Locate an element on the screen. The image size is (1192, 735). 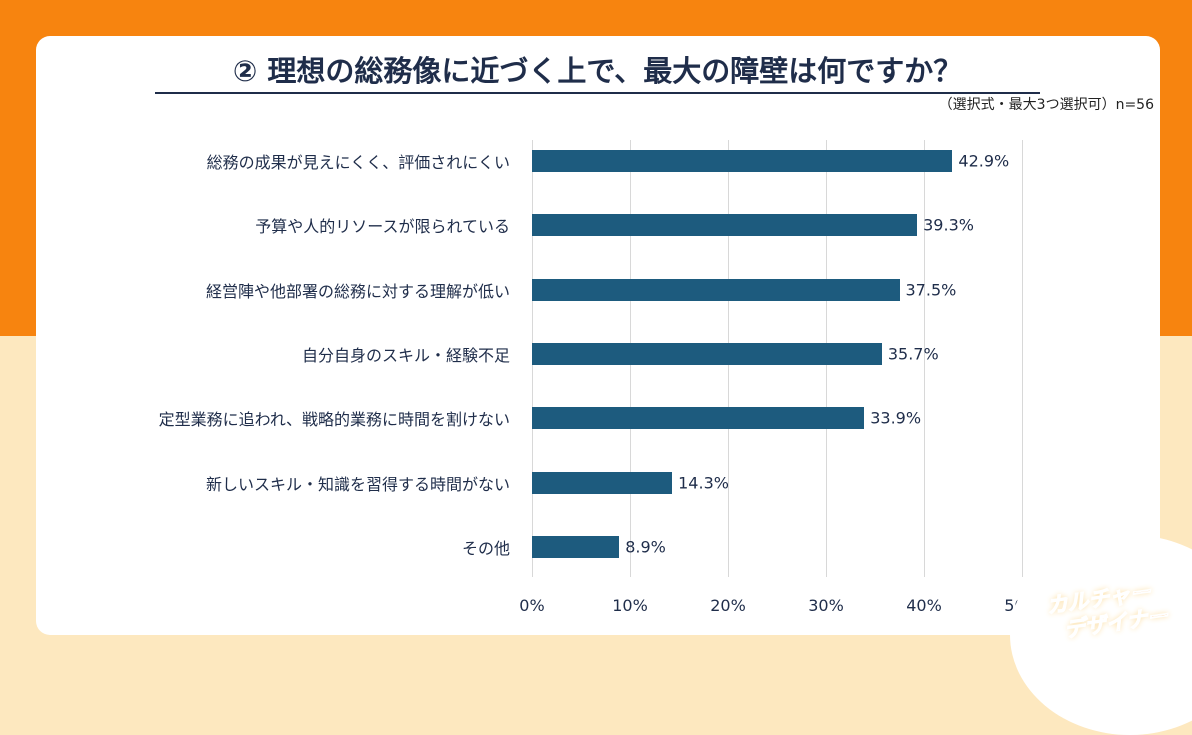
x-tick-label: 20% is located at coordinates (728, 605).